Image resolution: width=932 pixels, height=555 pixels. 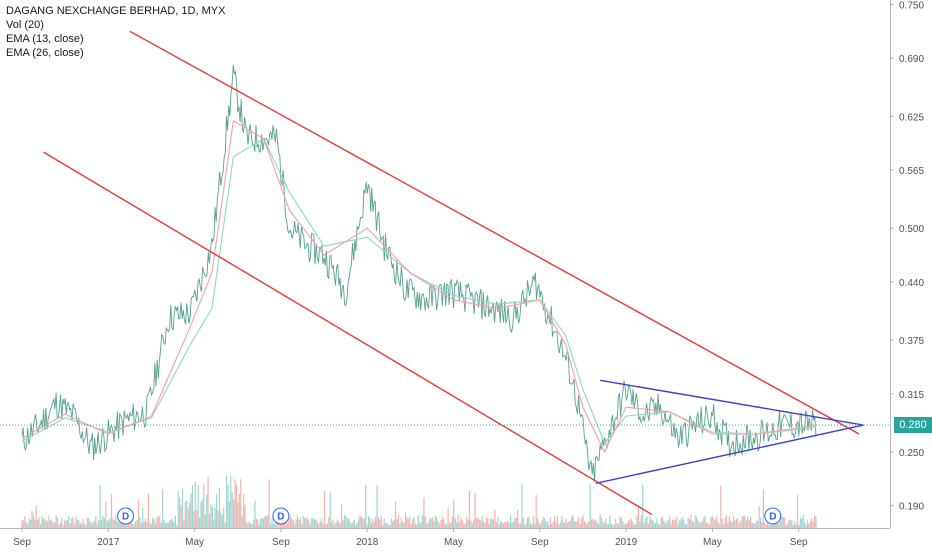 I want to click on legend-ema-slow: EMA (26, close), so click(x=45, y=53).